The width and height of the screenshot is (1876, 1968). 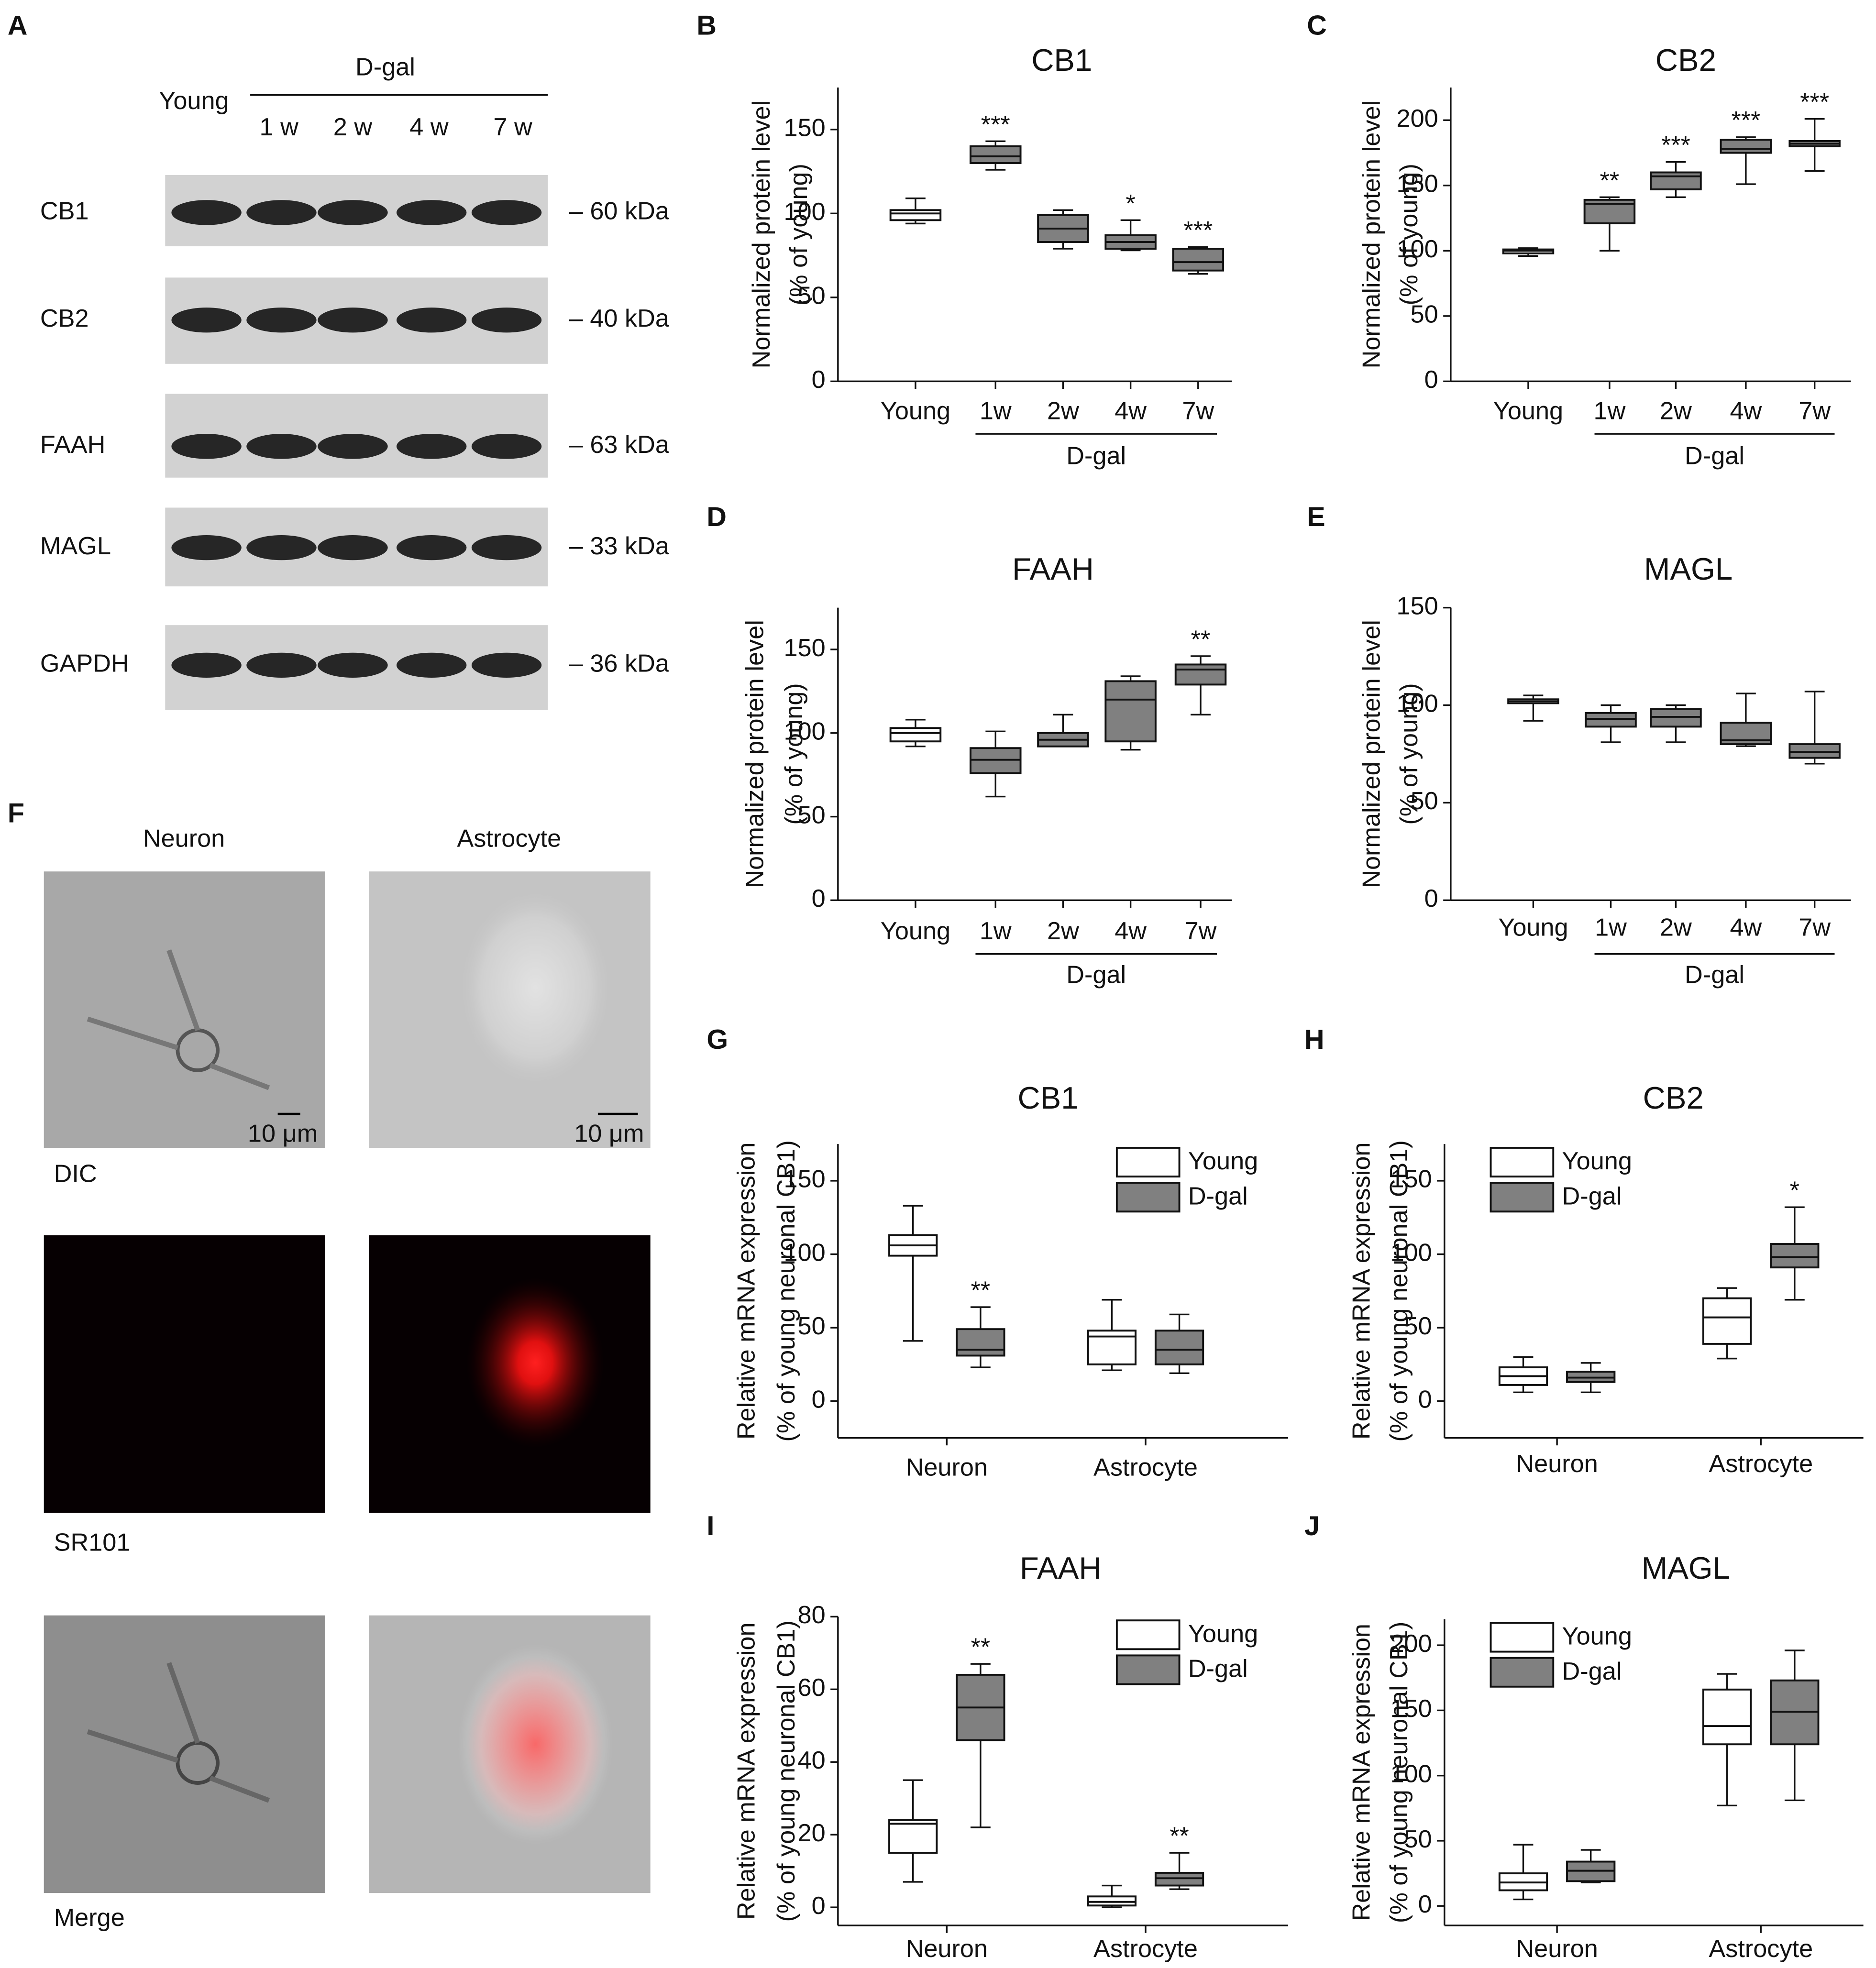 What do you see at coordinates (1312, 1526) in the screenshot?
I see `panel-letter: J` at bounding box center [1312, 1526].